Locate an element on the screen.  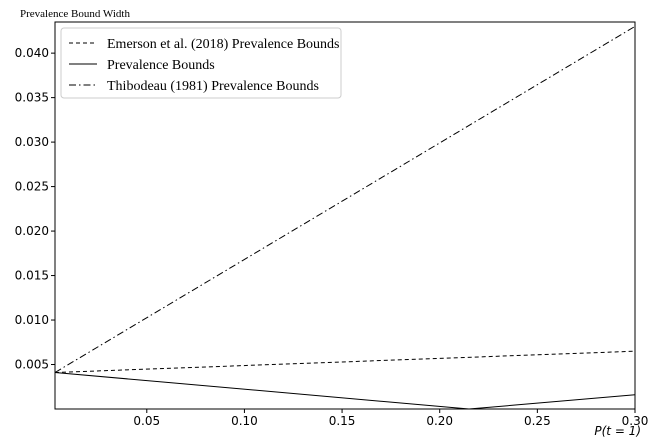
x-tick-label: 0.10 is located at coordinates (244, 421).